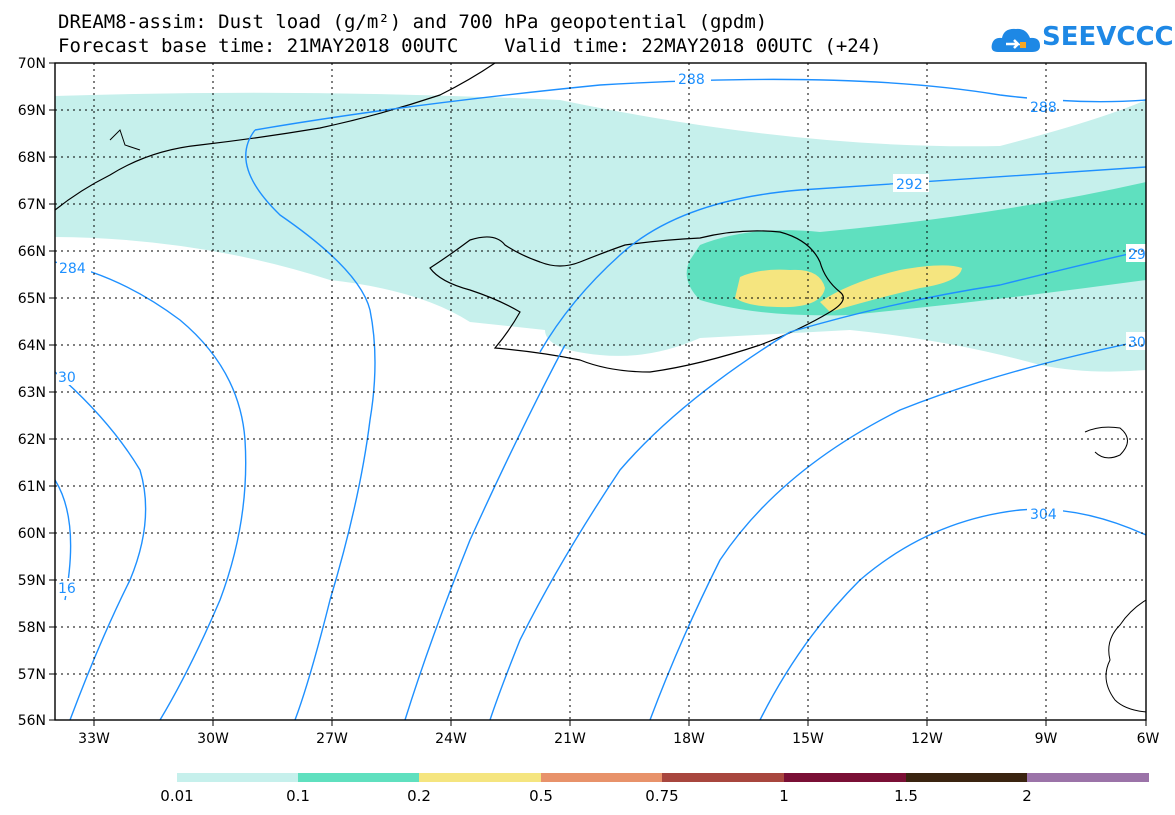 Image resolution: width=1175 pixels, height=815 pixels. Describe the element at coordinates (275, 137) in the screenshot. I see `greenland-coast` at that location.